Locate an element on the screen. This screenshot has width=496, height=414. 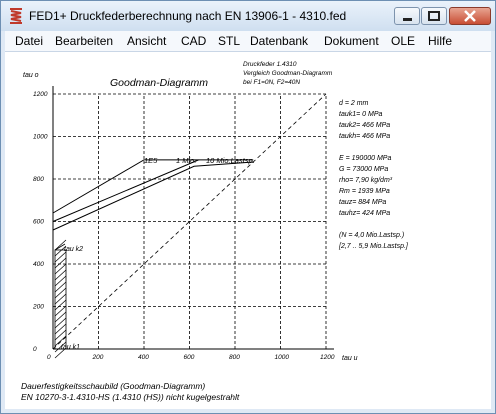
info-param-line: rho= 7,90 kg/dm³ is located at coordinates (366, 180).